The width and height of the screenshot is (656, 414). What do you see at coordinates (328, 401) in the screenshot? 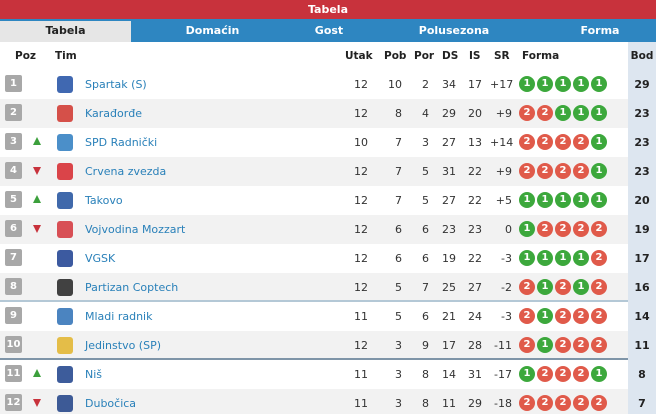
I see `table-row: 12 Dubočica 11 3 8 11 29 -18 2 2 2 2 2 7` at bounding box center [328, 401].